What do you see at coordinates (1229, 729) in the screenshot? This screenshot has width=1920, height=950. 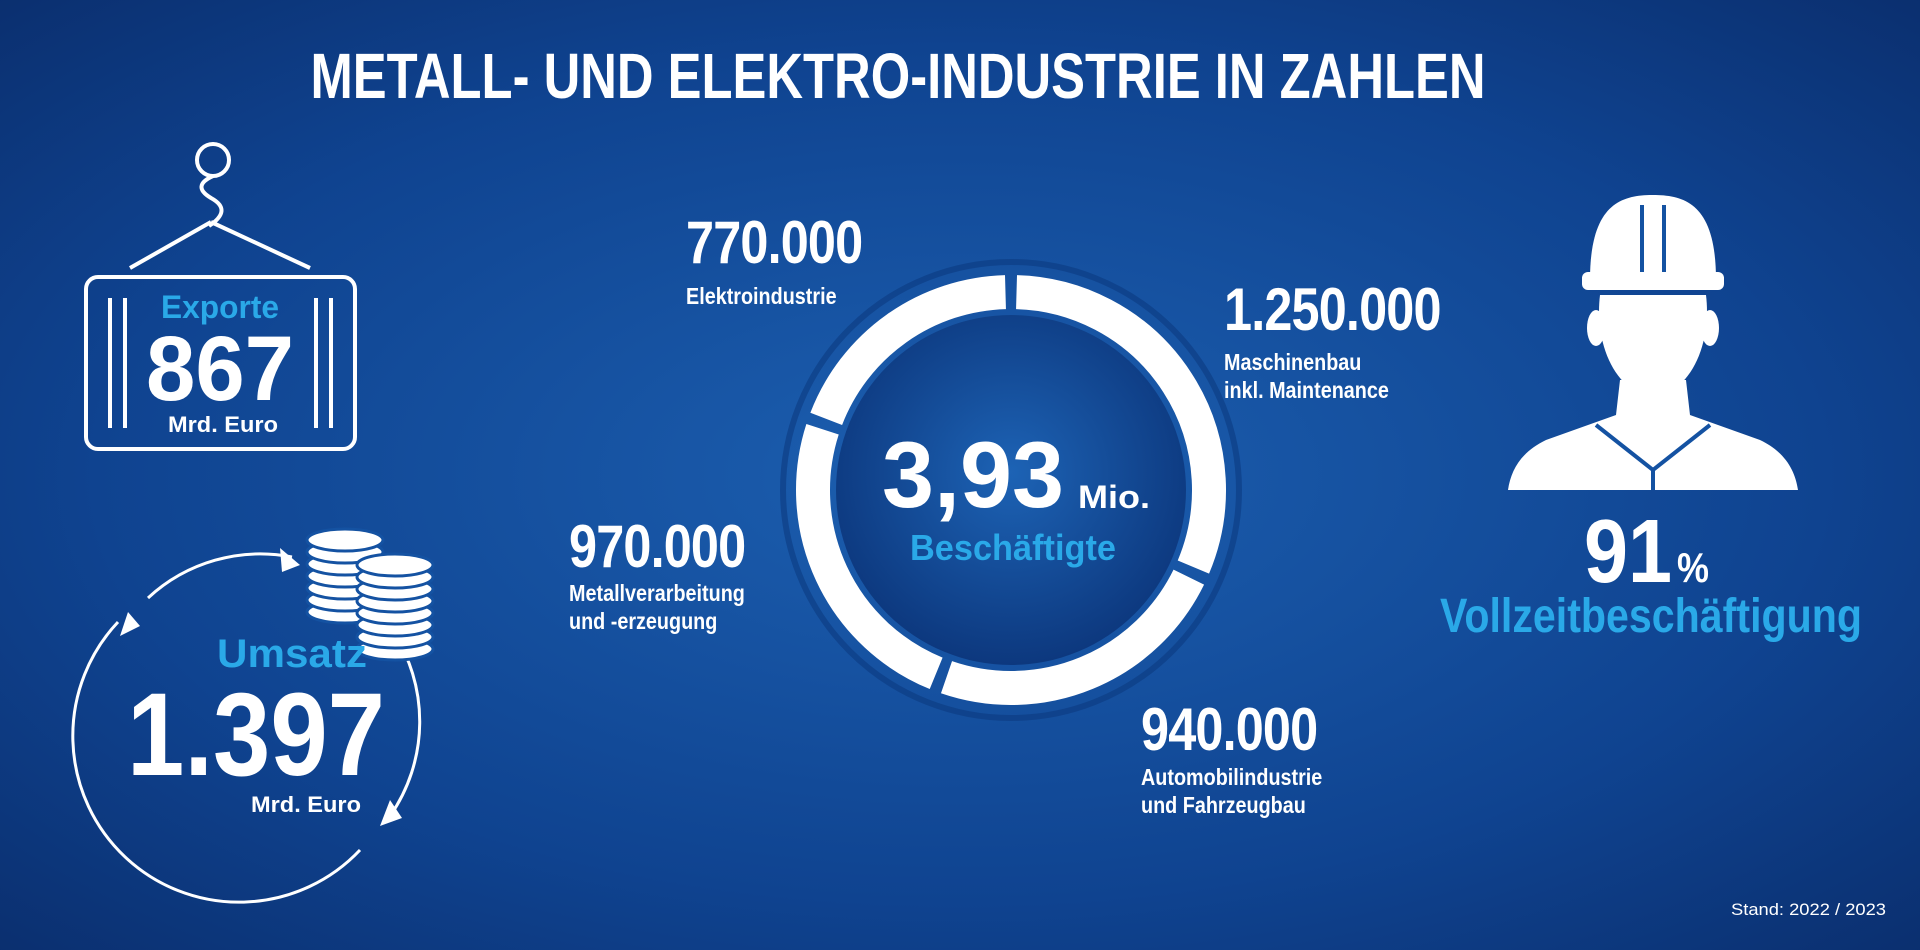 I see `value-label: 940.000` at bounding box center [1229, 729].